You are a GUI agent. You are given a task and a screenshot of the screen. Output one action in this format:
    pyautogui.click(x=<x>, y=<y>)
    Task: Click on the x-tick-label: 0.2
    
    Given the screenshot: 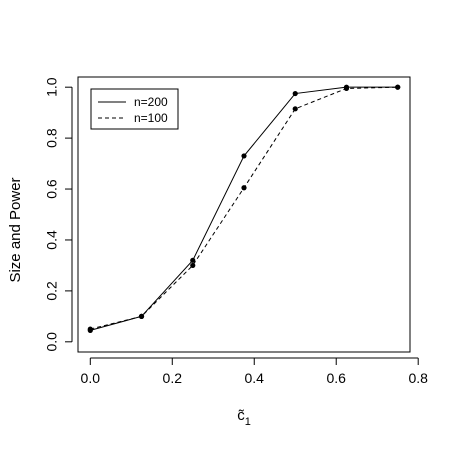 What is the action you would take?
    pyautogui.click(x=173, y=378)
    